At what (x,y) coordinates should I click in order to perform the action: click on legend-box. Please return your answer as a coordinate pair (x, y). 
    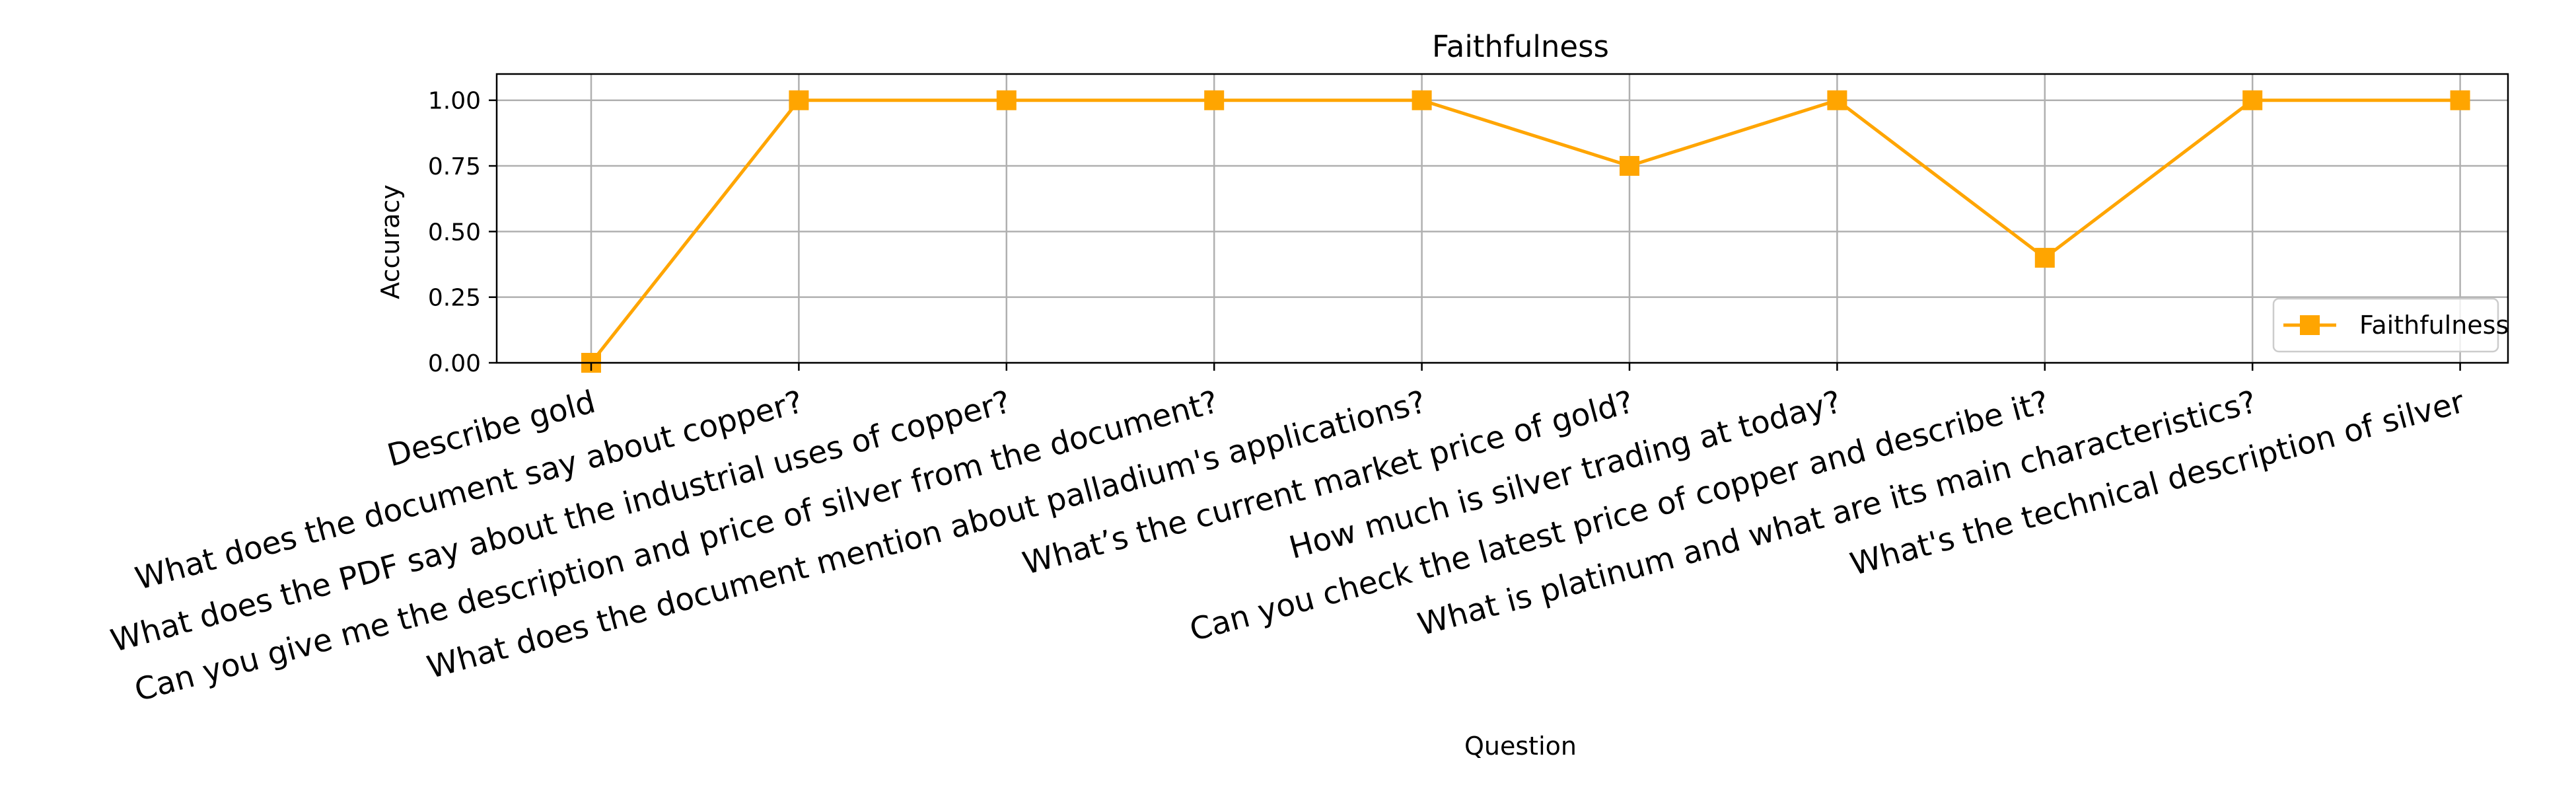
    Looking at the image, I should click on (2385, 325).